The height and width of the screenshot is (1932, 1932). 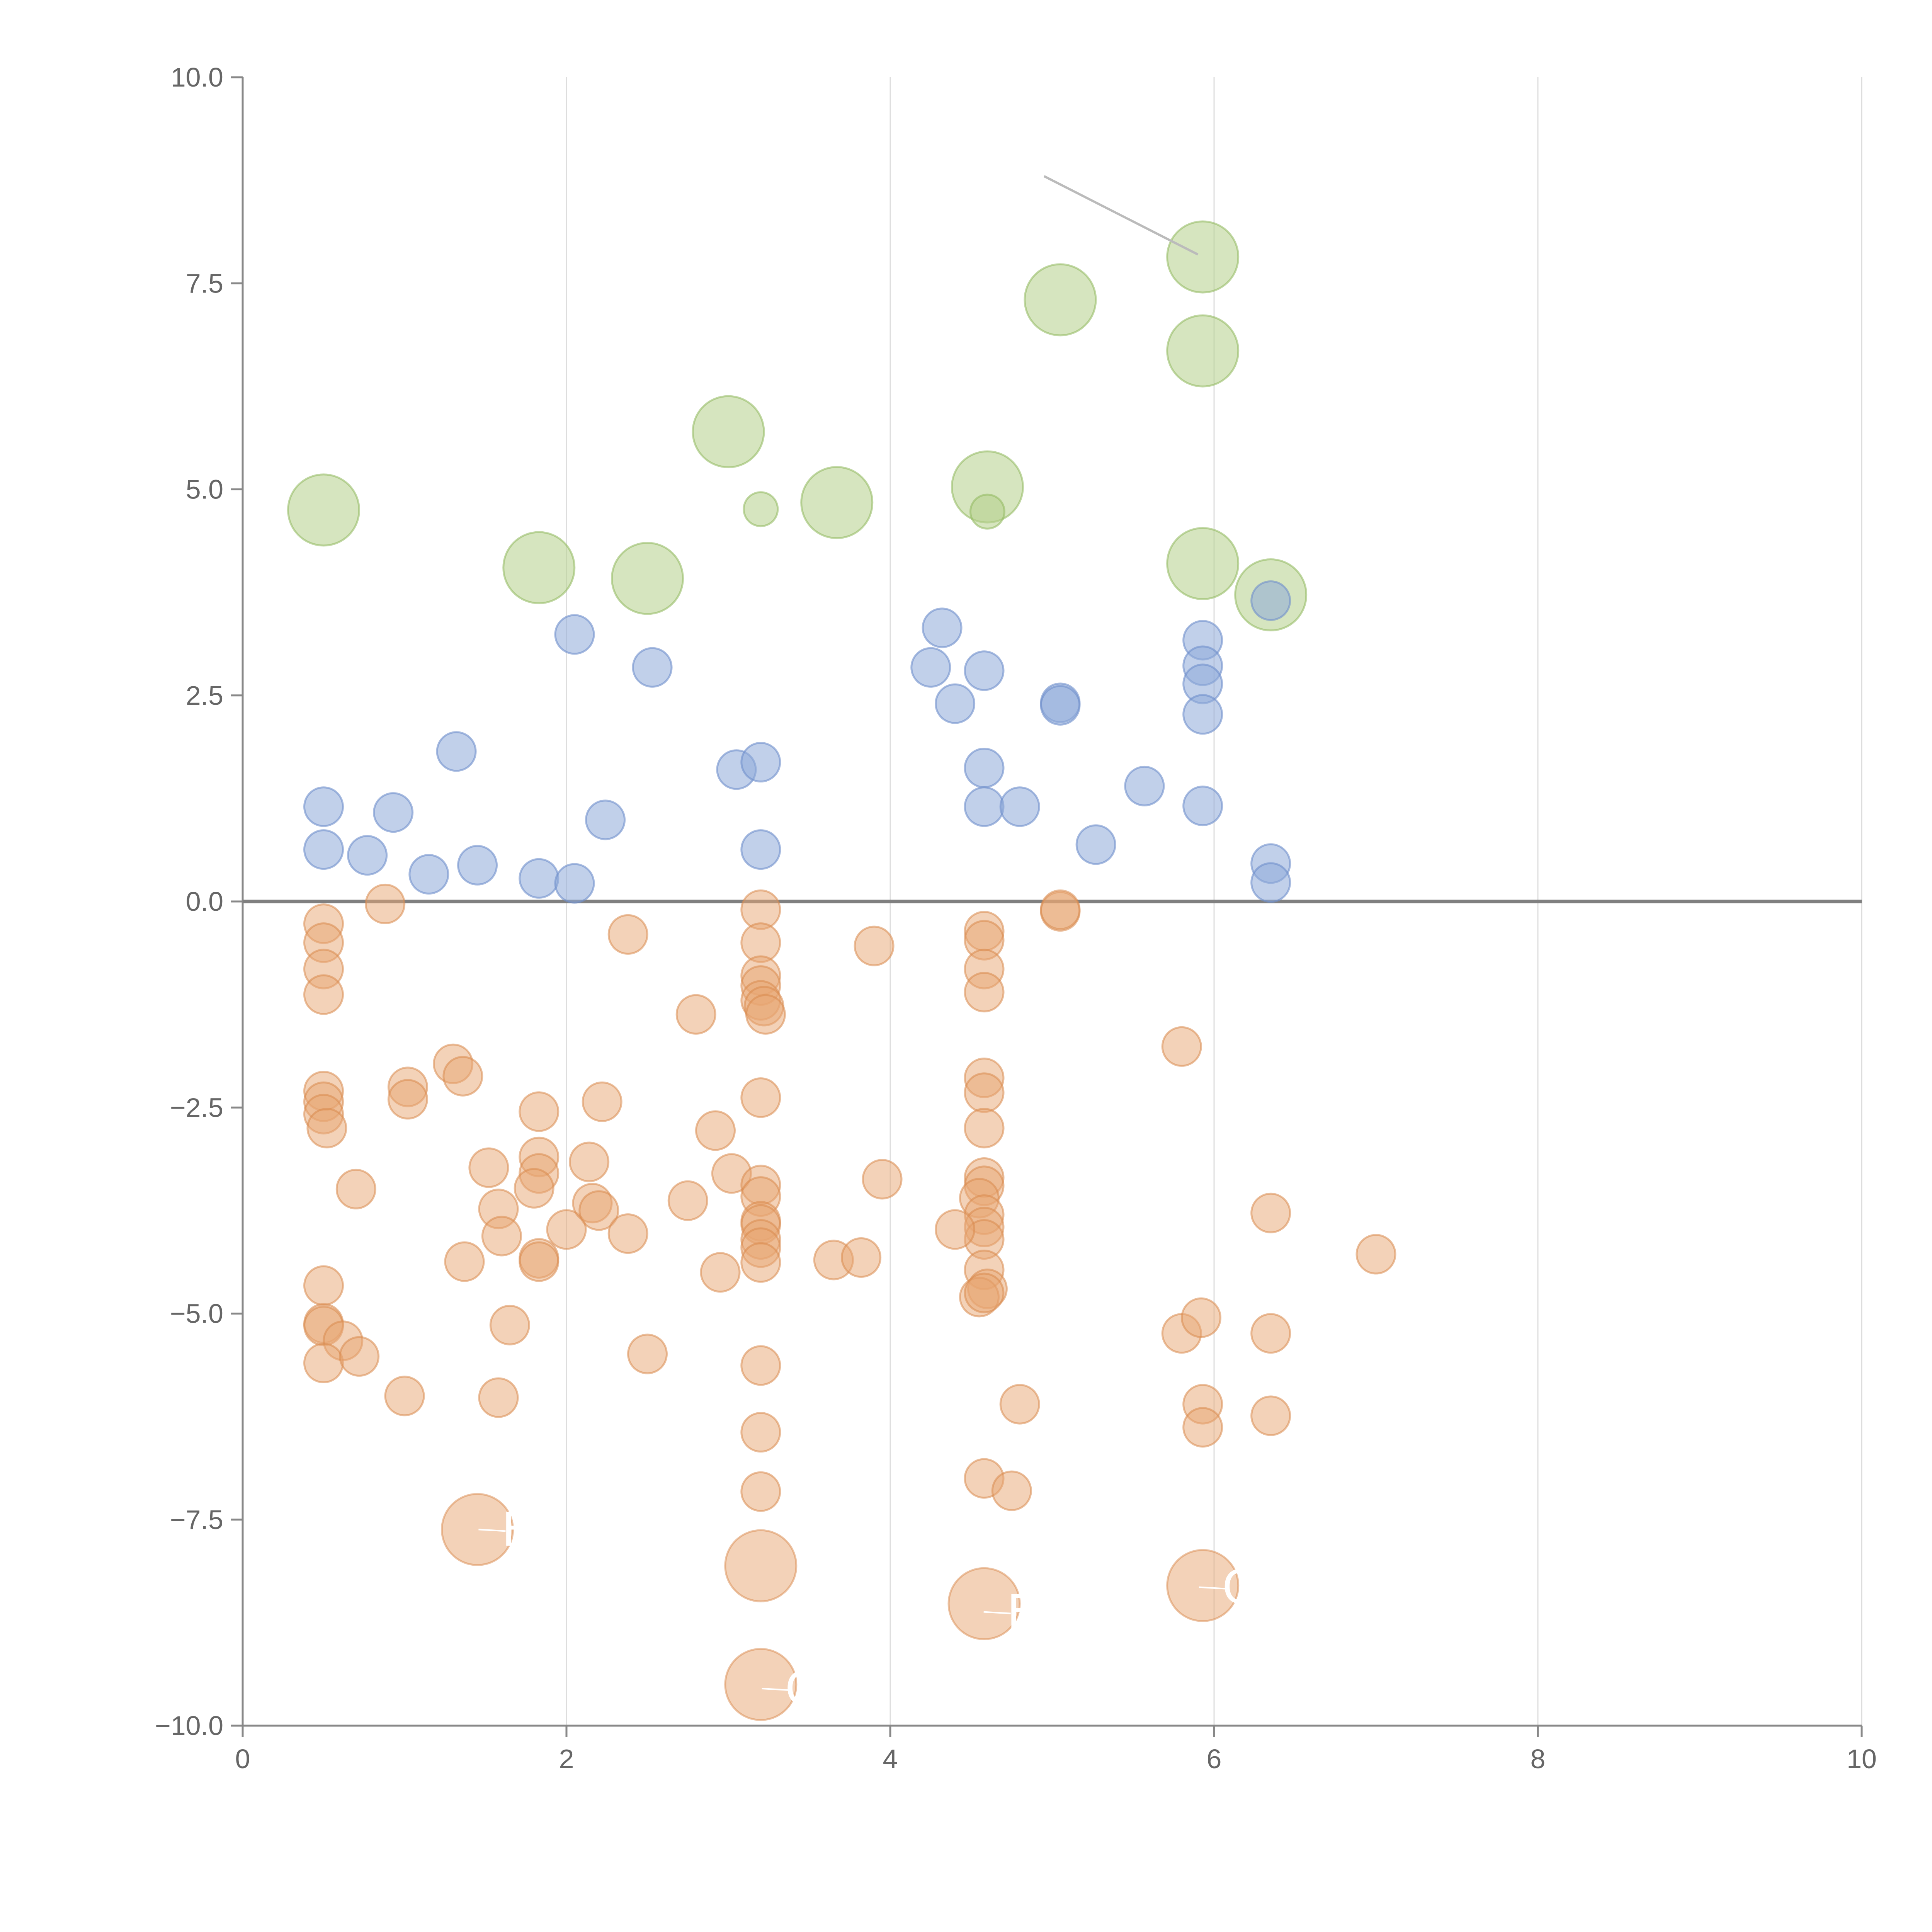 What do you see at coordinates (519, 1530) in the screenshot?
I see `annotation-label: H` at bounding box center [519, 1530].